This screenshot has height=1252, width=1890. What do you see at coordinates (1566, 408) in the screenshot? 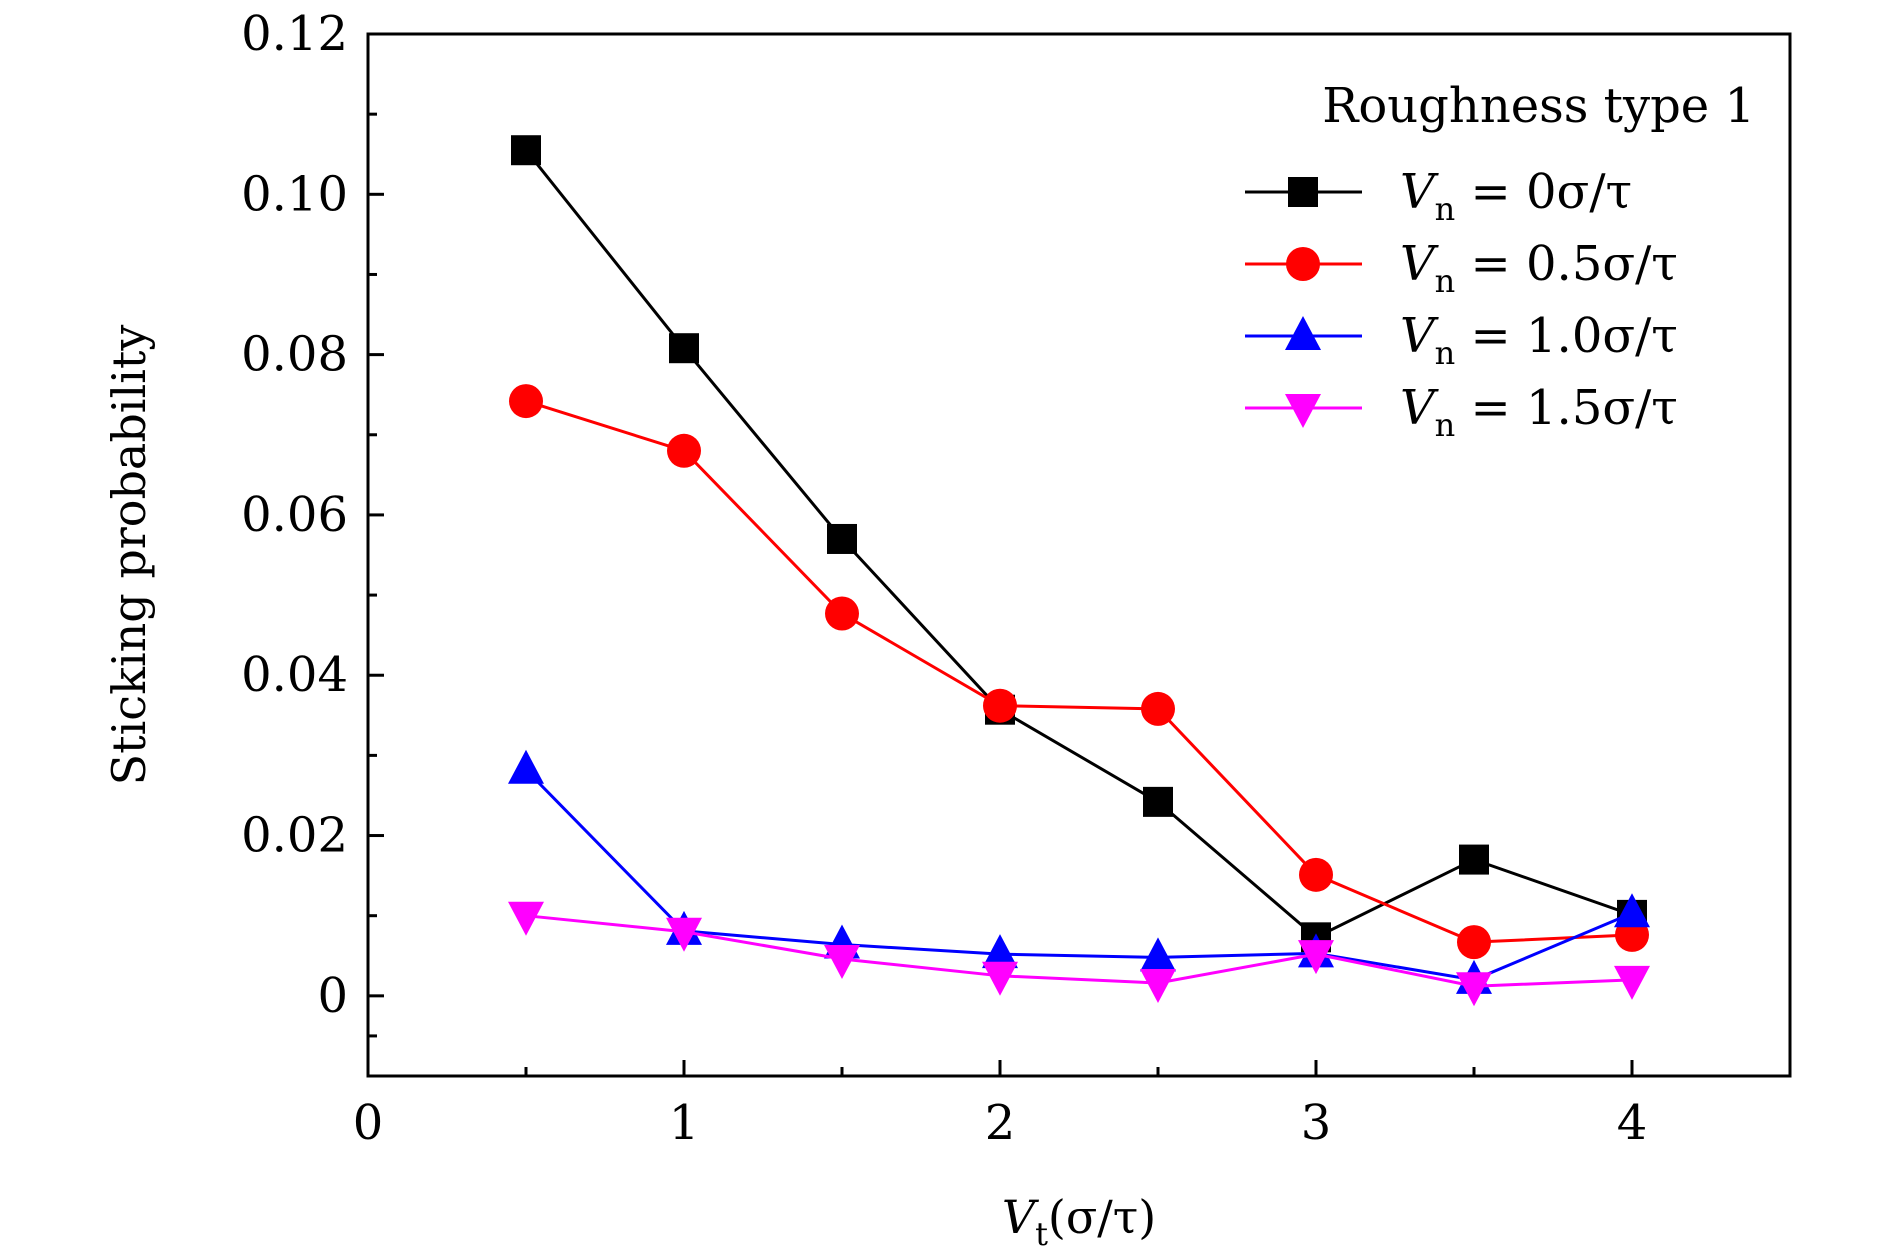
I see `legend-label-rest: = 1.5σ/τ` at bounding box center [1566, 408].